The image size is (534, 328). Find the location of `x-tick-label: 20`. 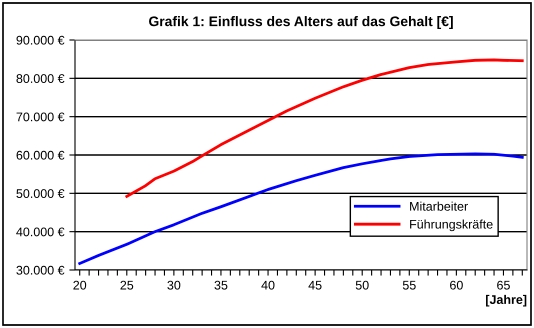

x-tick-label: 20 is located at coordinates (79, 285).